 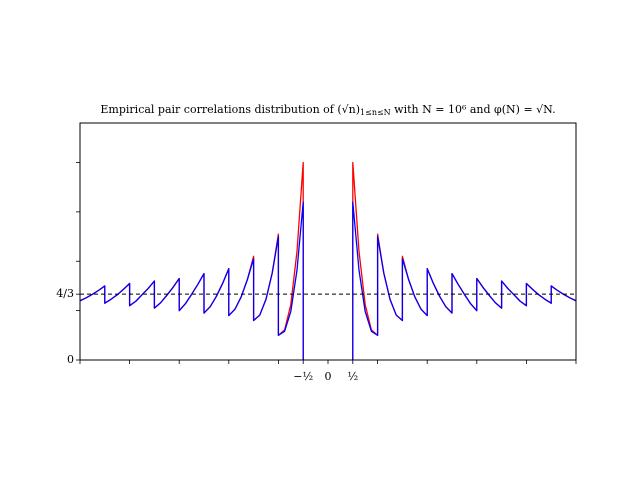 I want to click on x-tick-label: ½, so click(x=352, y=376).